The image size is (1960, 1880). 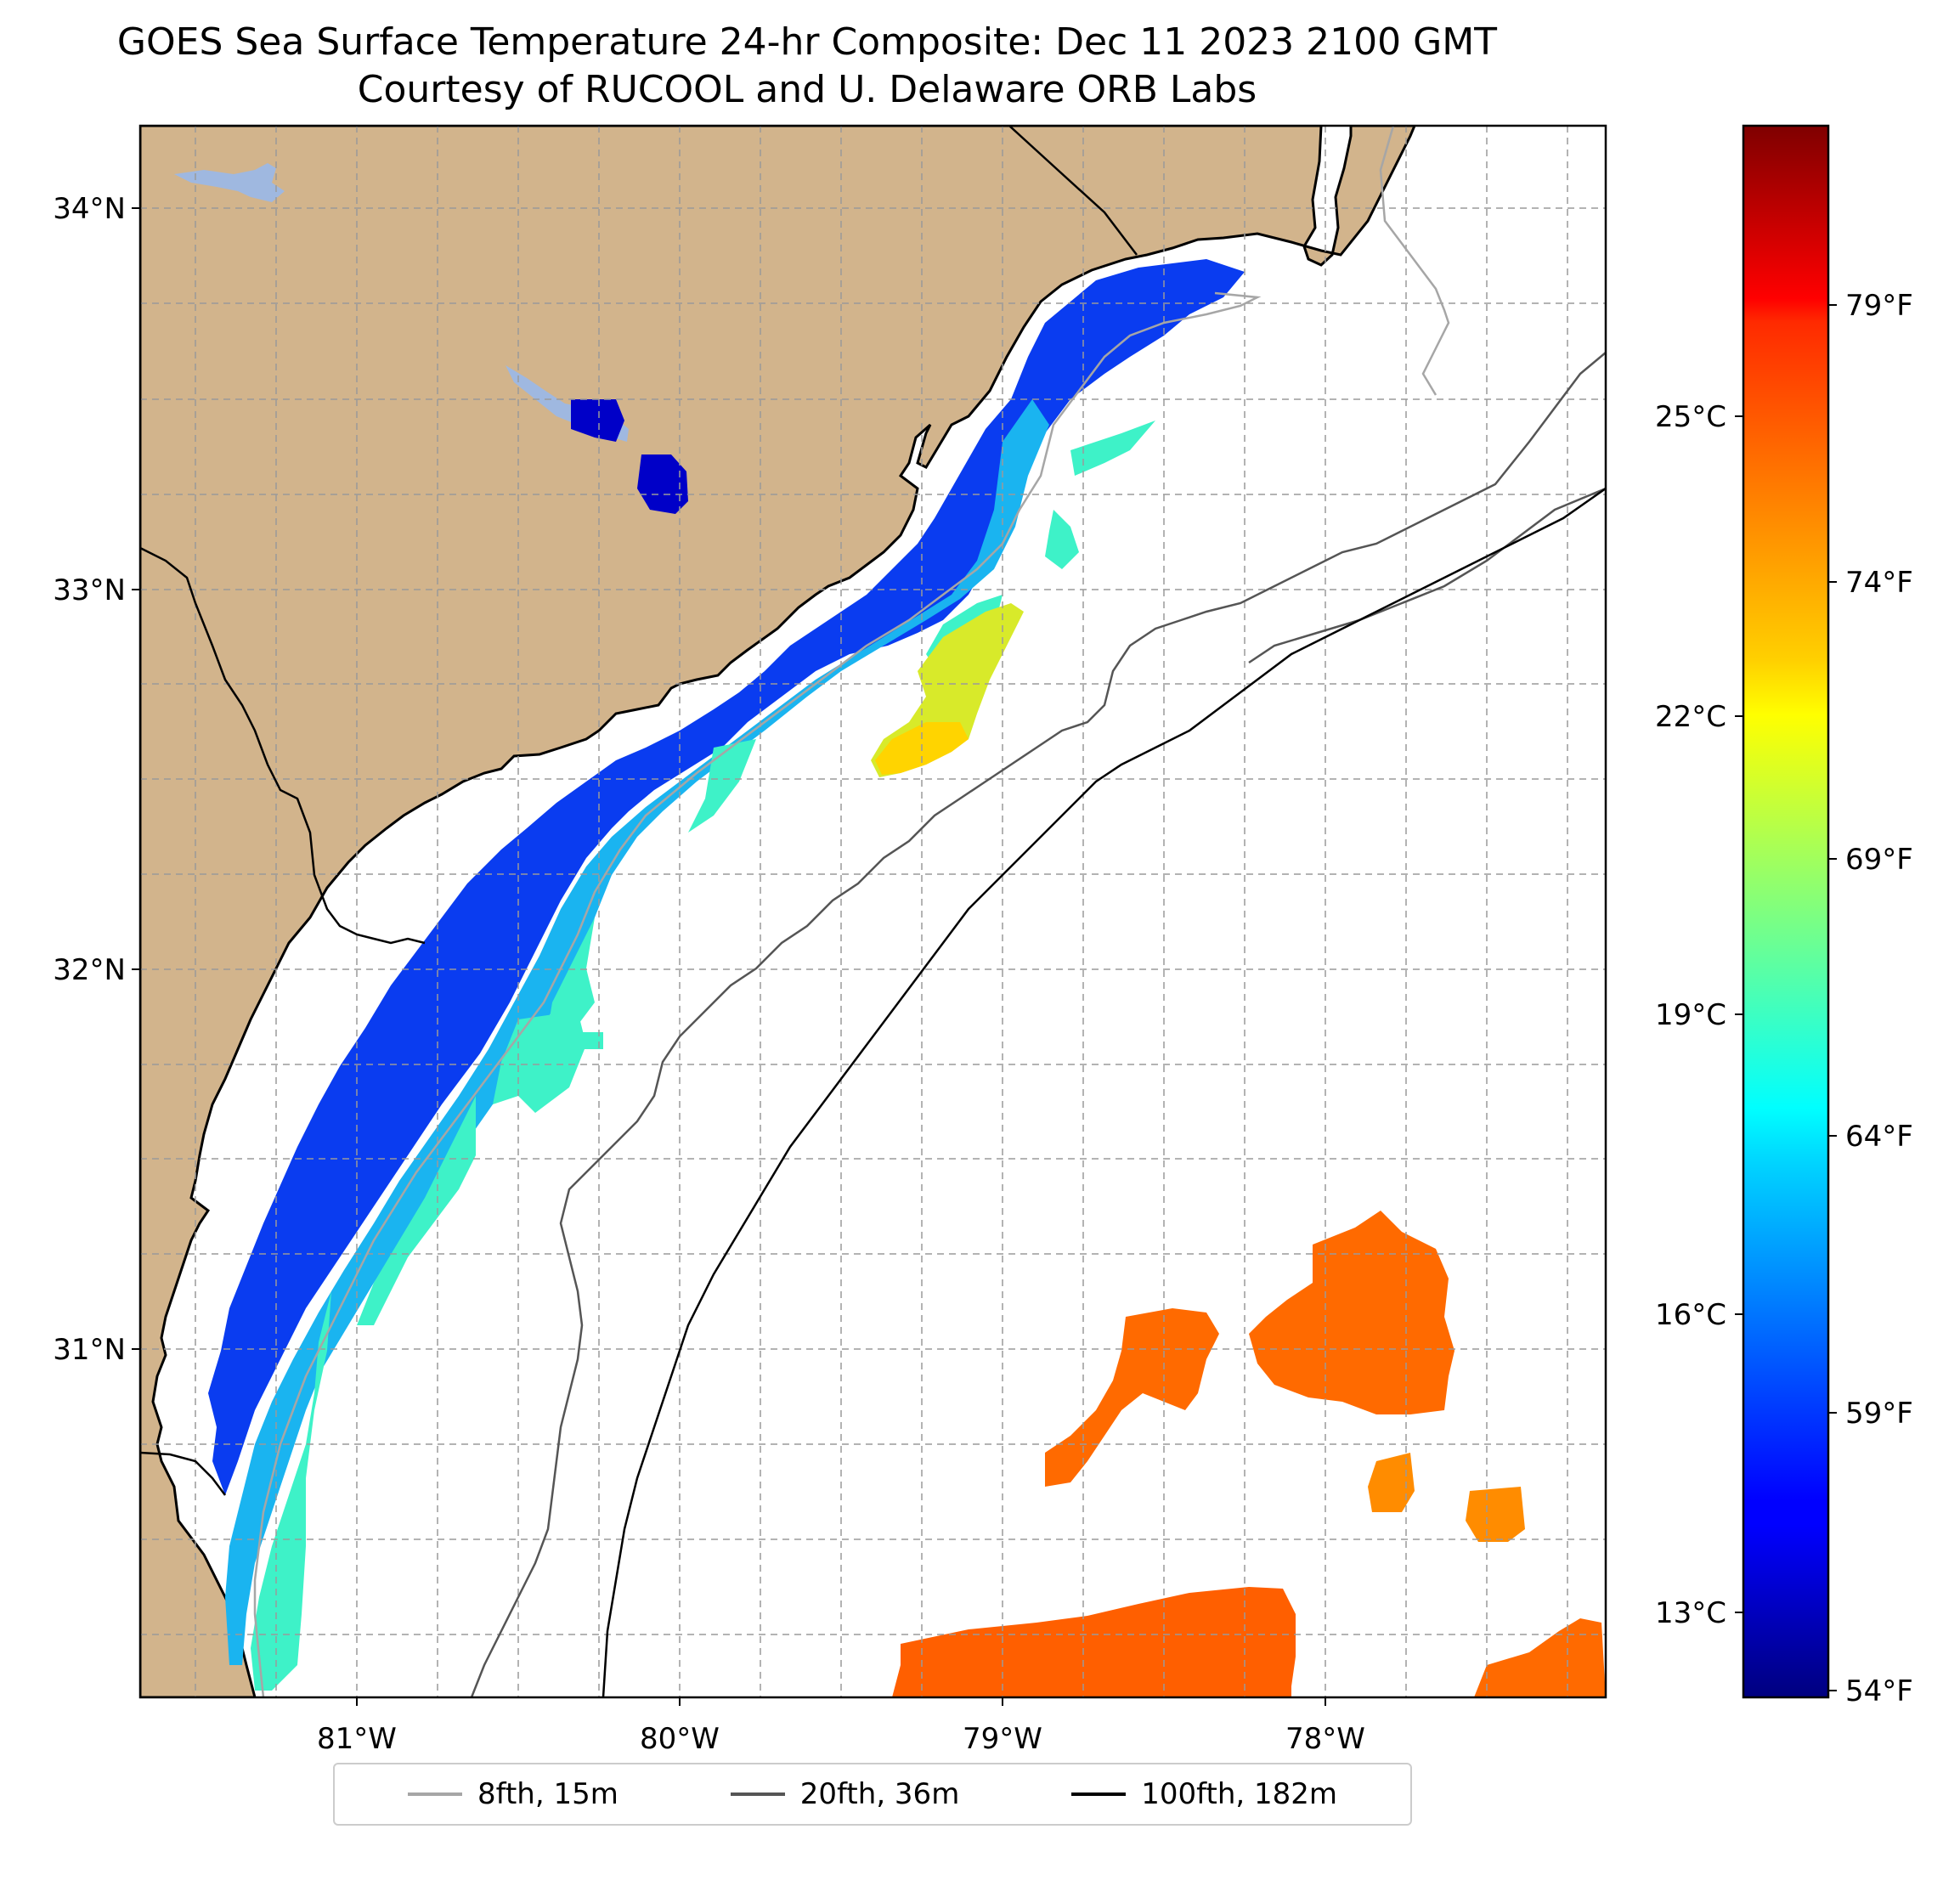 I want to click on colorbar-fahrenheit-label: 59°F, so click(x=1879, y=1414).